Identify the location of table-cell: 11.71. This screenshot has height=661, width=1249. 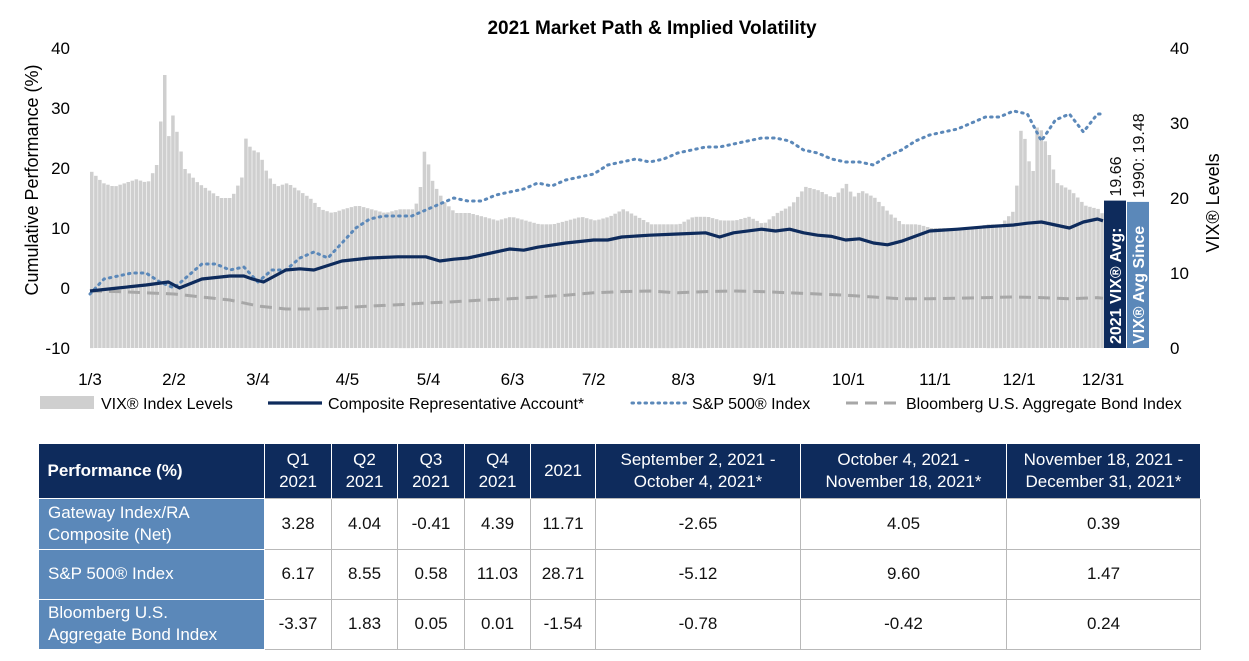
(563, 523).